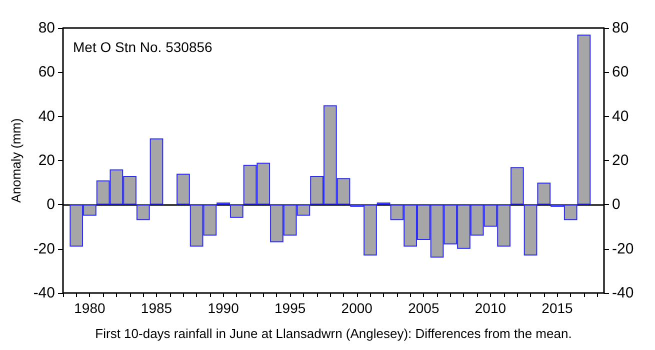 This screenshot has width=655, height=350. Describe the element at coordinates (333, 333) in the screenshot. I see `x-axis-title: First 10-days rainfall in June at Llansadwrn (Anglesey): Differences from the mean.` at that location.